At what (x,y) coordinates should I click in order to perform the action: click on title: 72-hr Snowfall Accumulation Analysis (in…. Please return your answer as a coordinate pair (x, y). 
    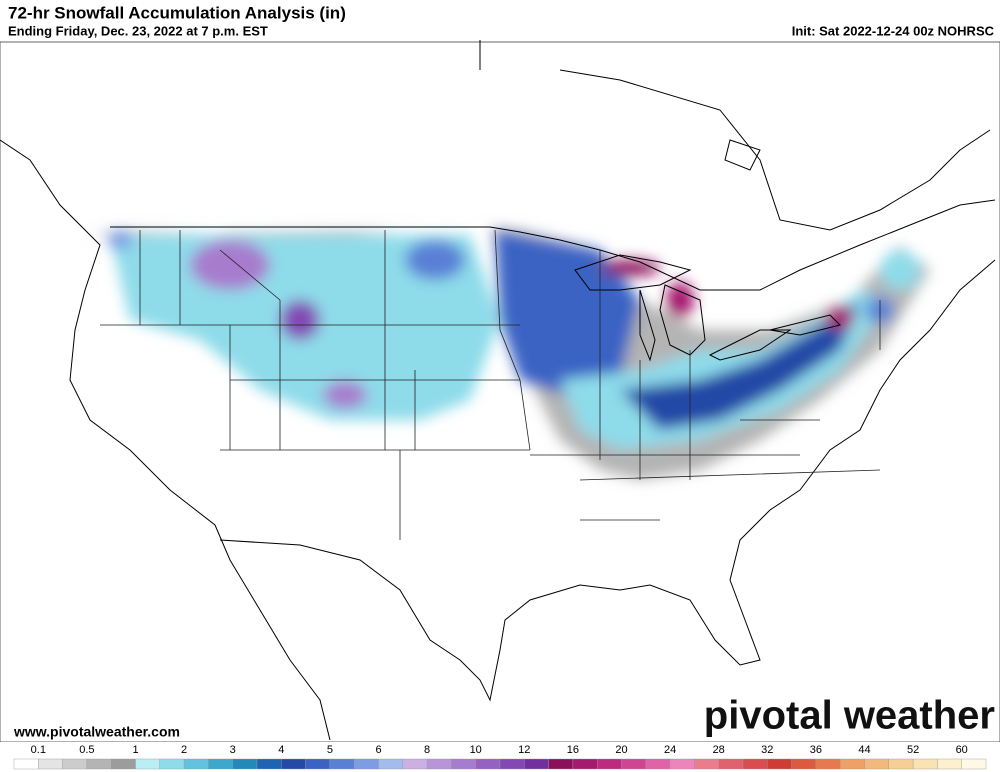
    Looking at the image, I should click on (177, 12).